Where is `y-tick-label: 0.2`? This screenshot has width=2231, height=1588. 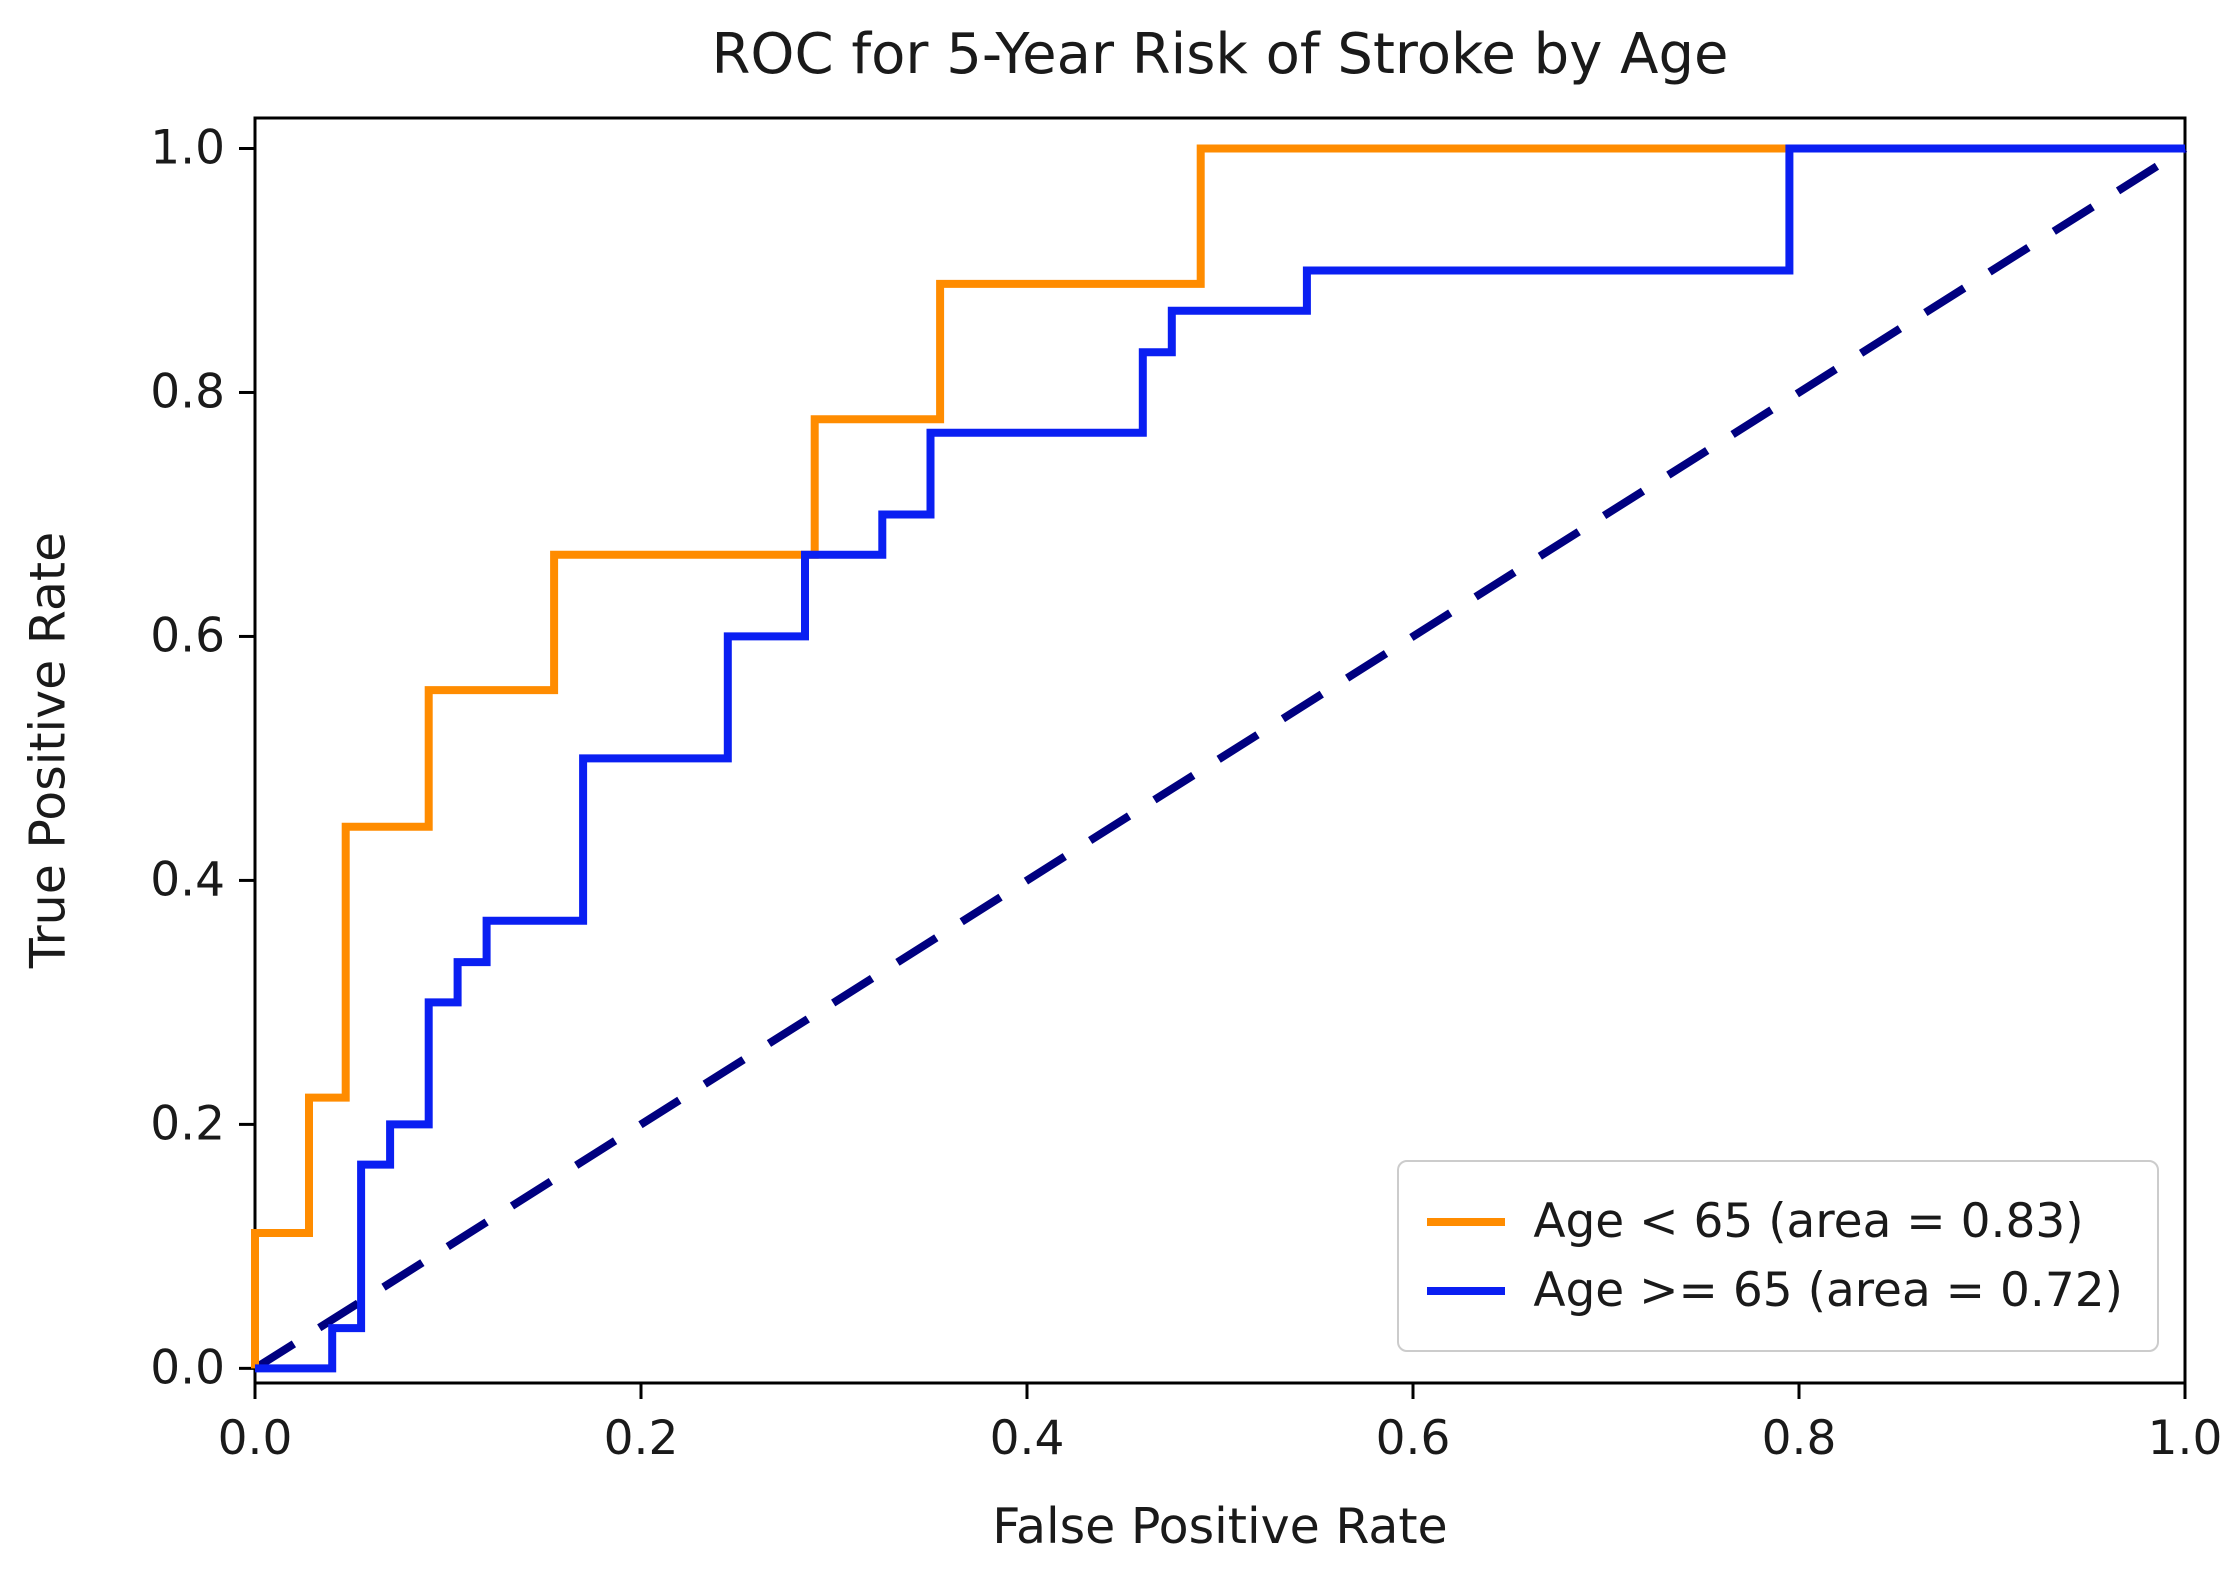
y-tick-label: 0.2 is located at coordinates (187, 1124).